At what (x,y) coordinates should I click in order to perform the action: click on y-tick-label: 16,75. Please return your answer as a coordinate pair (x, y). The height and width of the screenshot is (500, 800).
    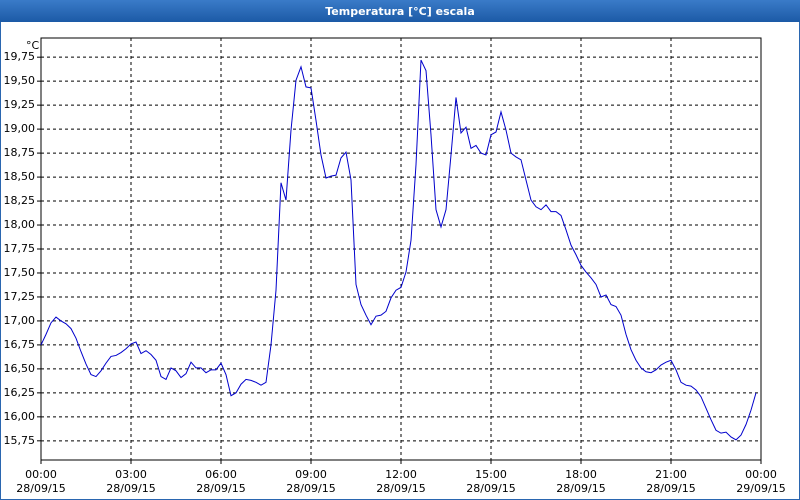
    Looking at the image, I should click on (20, 344).